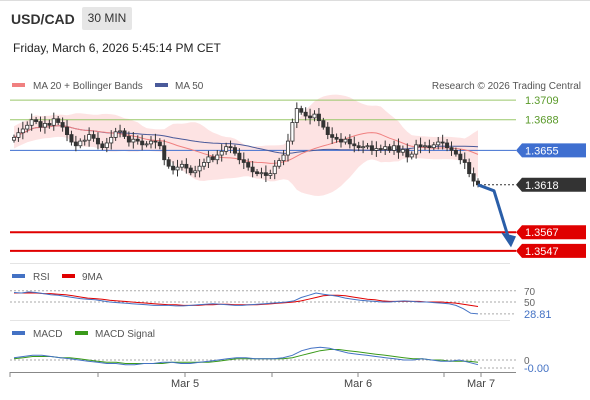 This screenshot has height=400, width=590. Describe the element at coordinates (542, 121) in the screenshot. I see `level-label-resistance: 1.3688` at that location.